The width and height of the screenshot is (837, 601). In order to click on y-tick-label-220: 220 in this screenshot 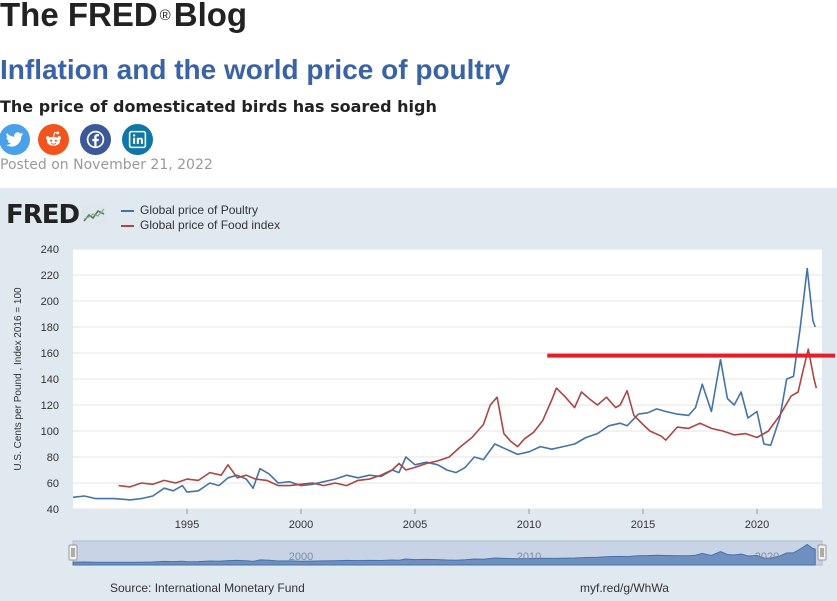, I will do `click(50, 276)`.